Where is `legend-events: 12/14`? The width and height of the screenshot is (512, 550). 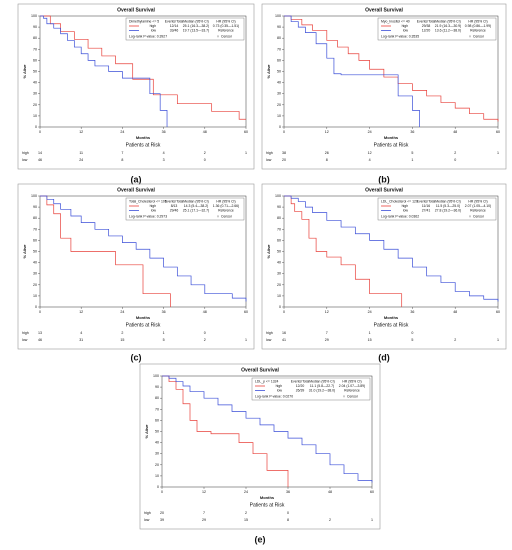 legend-events: 12/14 is located at coordinates (174, 26).